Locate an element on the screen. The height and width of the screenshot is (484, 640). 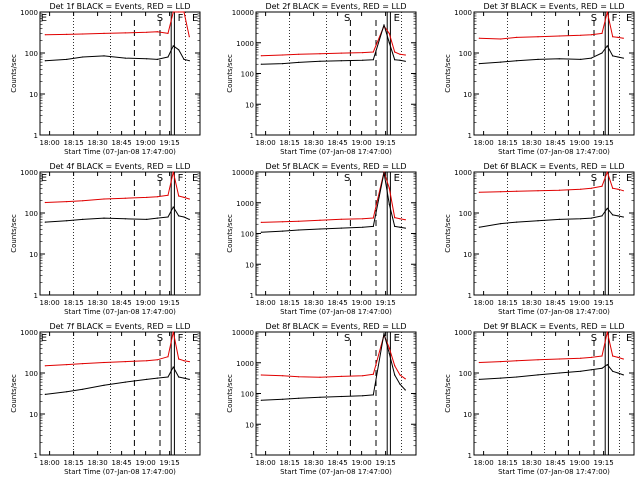
x-tick-label: 19:00 is located at coordinates (146, 303).